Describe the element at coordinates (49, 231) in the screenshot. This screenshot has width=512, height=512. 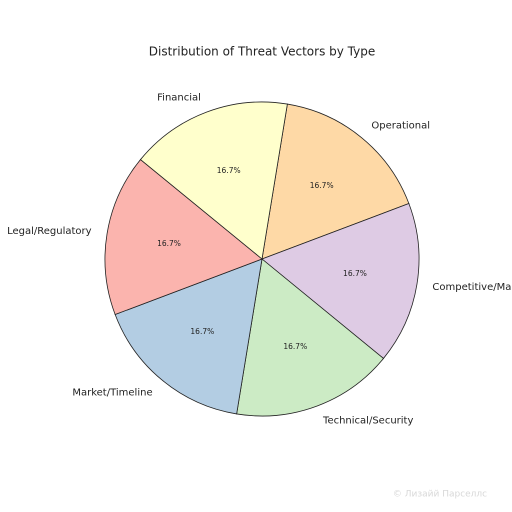
I see `slice-label: Legal/Regulatory` at that location.